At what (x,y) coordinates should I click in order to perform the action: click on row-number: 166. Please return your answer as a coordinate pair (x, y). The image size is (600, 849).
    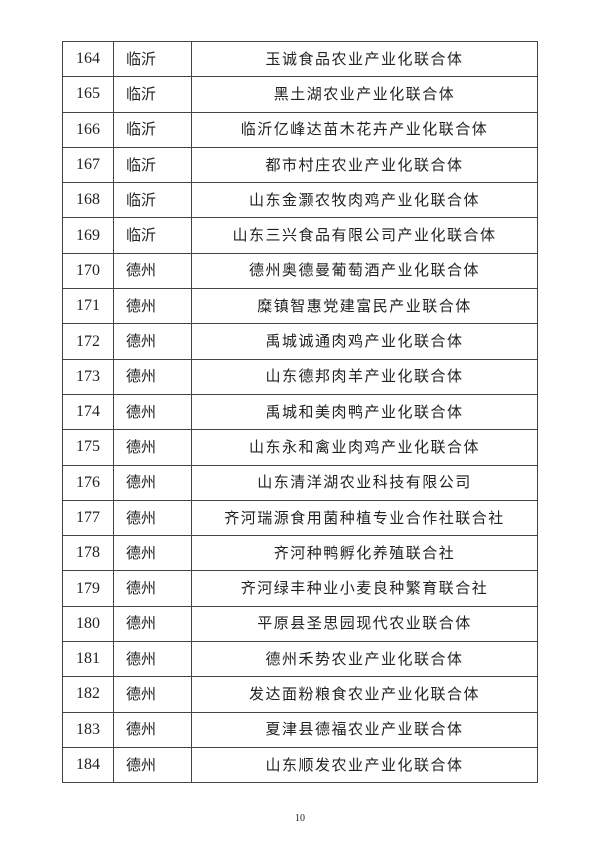
    Looking at the image, I should click on (88, 129).